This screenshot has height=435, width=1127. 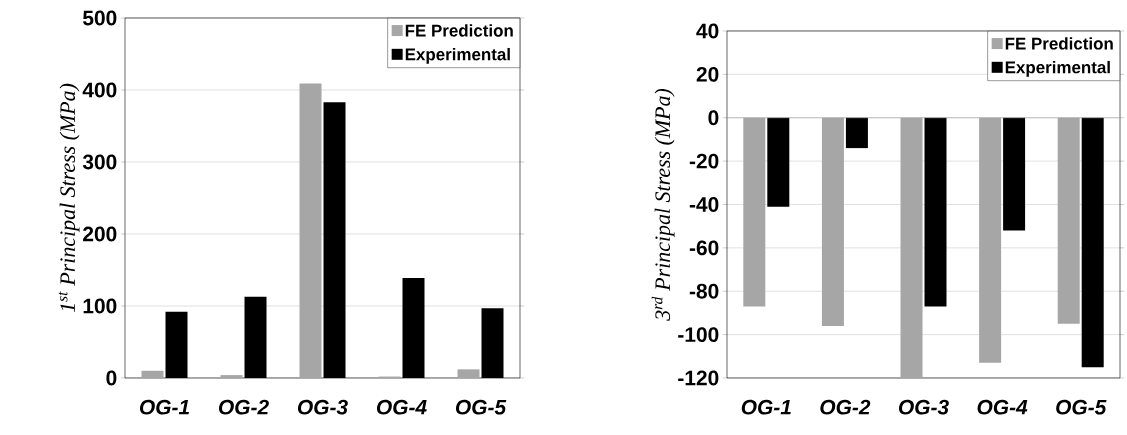 What do you see at coordinates (704, 204) in the screenshot?
I see `y-tick-label: -40` at bounding box center [704, 204].